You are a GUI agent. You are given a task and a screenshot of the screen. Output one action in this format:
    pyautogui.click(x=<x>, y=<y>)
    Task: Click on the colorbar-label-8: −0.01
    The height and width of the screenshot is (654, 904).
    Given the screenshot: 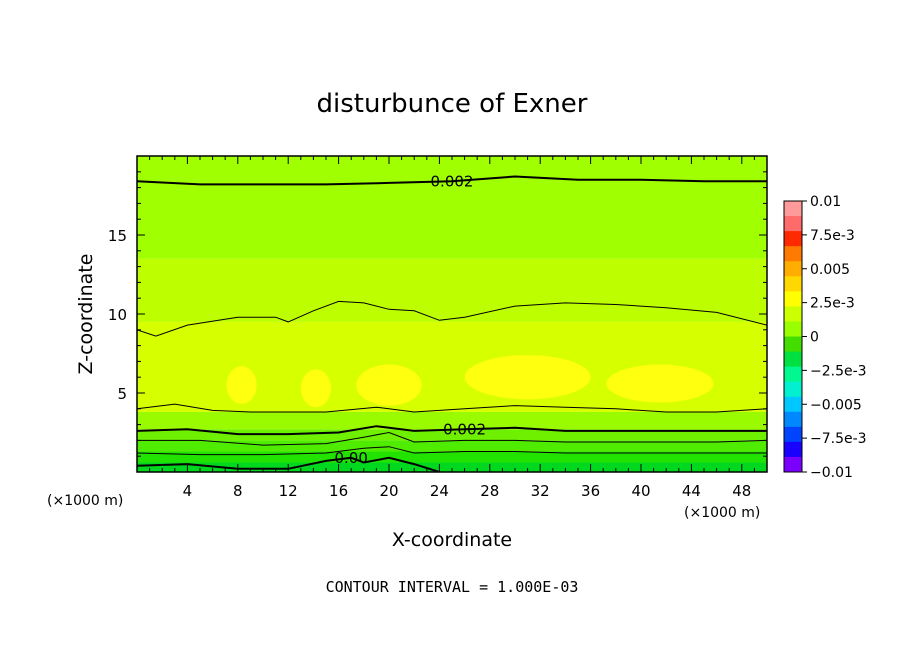 What is the action you would take?
    pyautogui.click(x=831, y=473)
    